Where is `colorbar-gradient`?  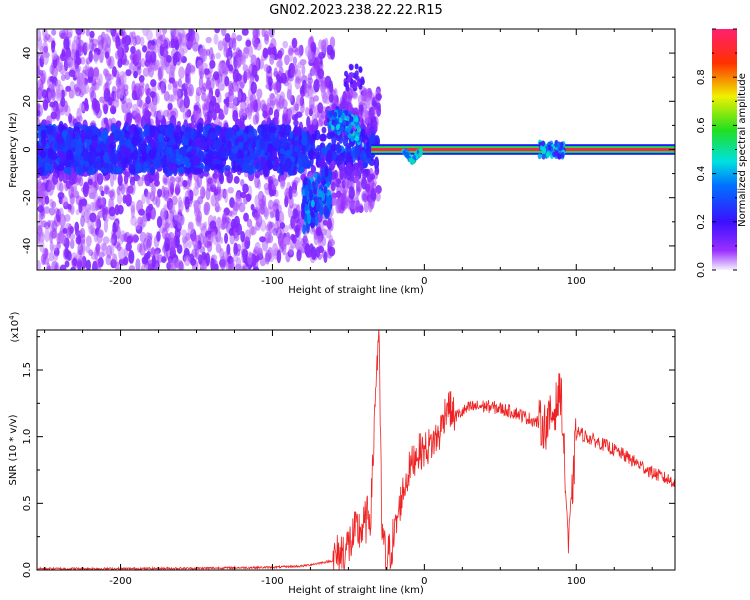 colorbar-gradient is located at coordinates (724, 149).